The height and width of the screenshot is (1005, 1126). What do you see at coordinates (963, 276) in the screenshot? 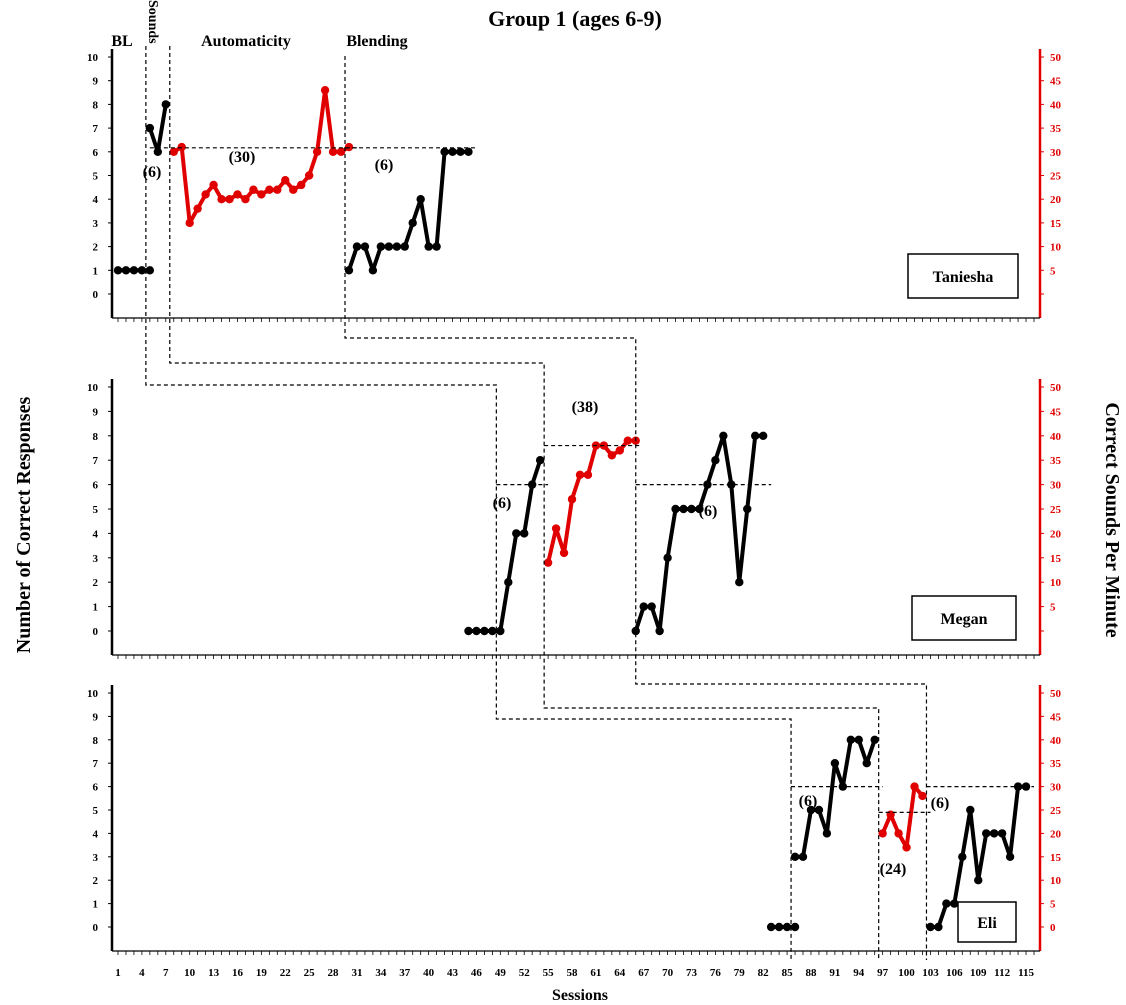
I see `participant-box-taniesha` at bounding box center [963, 276].